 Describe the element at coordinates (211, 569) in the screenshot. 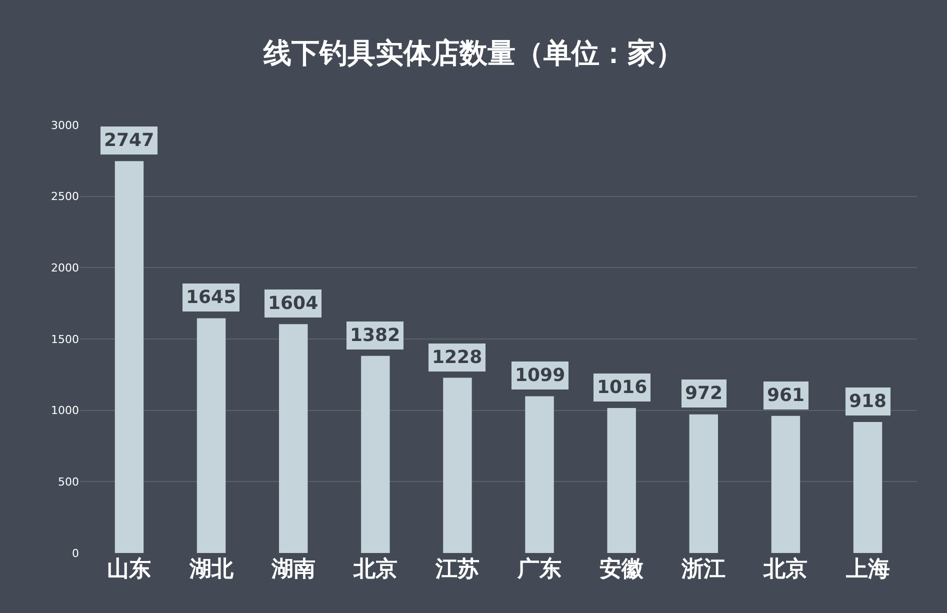

I see `x-tick-label: 湖北` at that location.